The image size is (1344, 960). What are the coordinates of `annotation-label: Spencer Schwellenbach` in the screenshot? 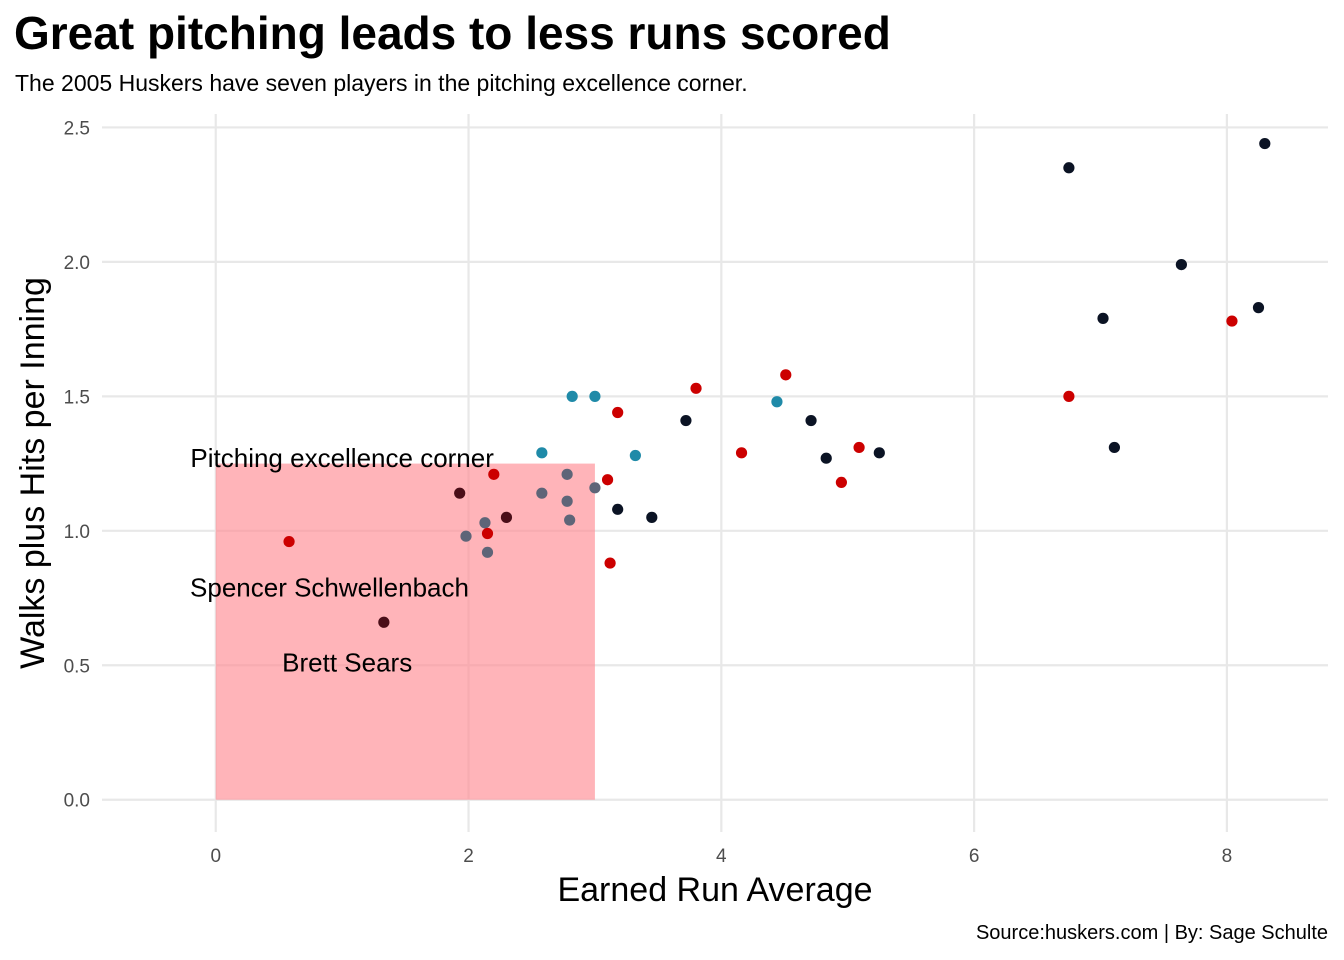 It's located at (329, 587).